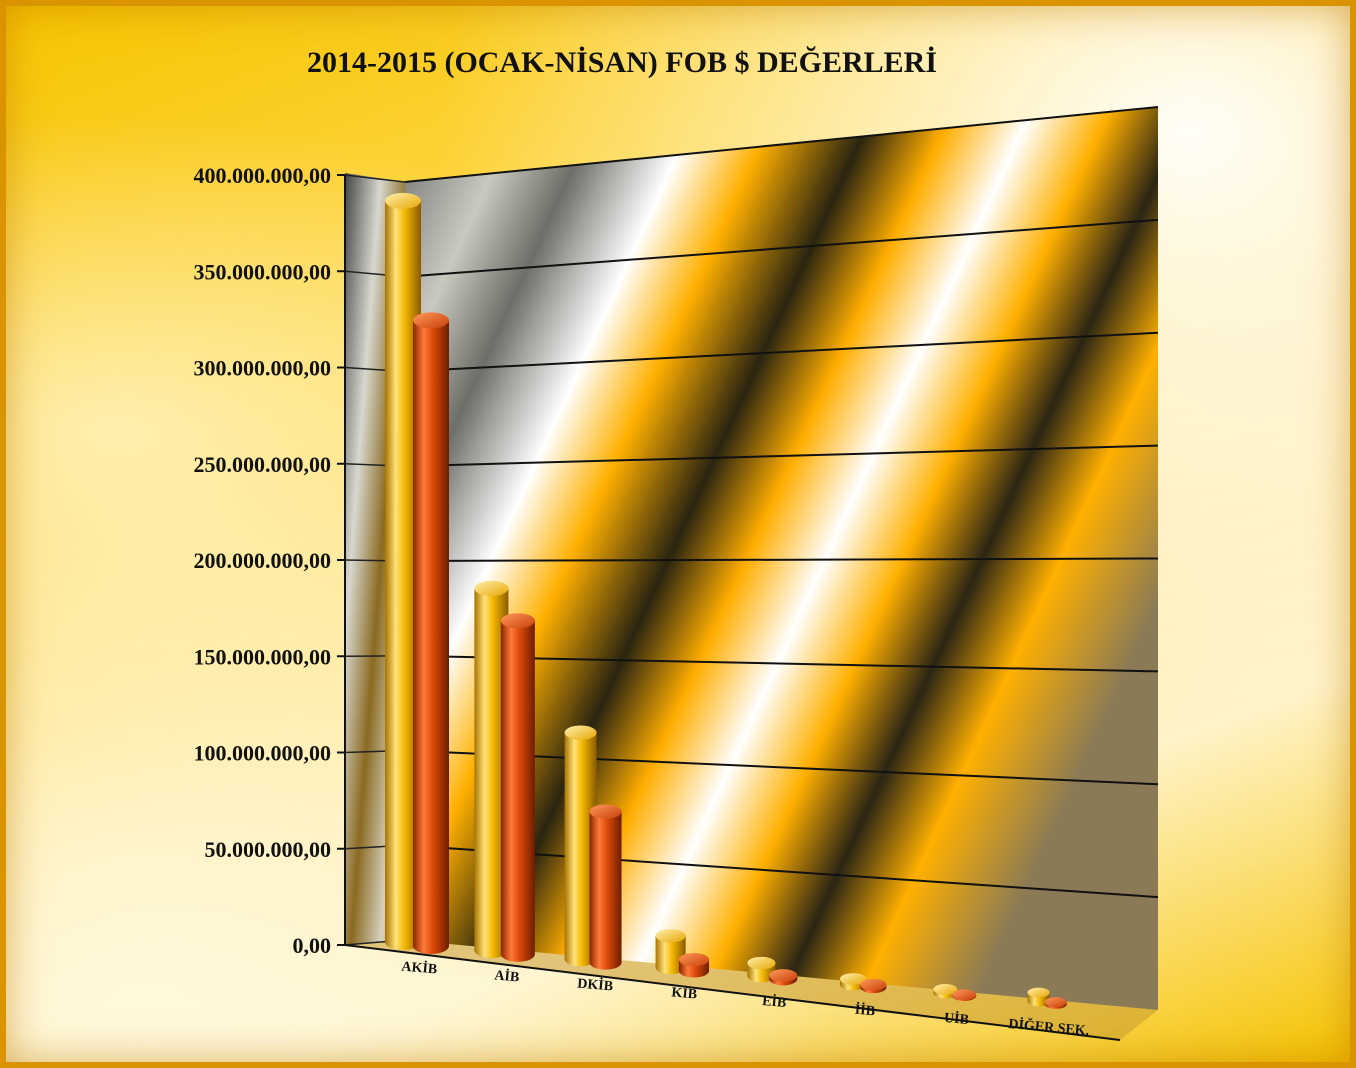 This screenshot has width=1356, height=1068. What do you see at coordinates (263, 368) in the screenshot?
I see `y-tick-label: 300.000.000,00` at bounding box center [263, 368].